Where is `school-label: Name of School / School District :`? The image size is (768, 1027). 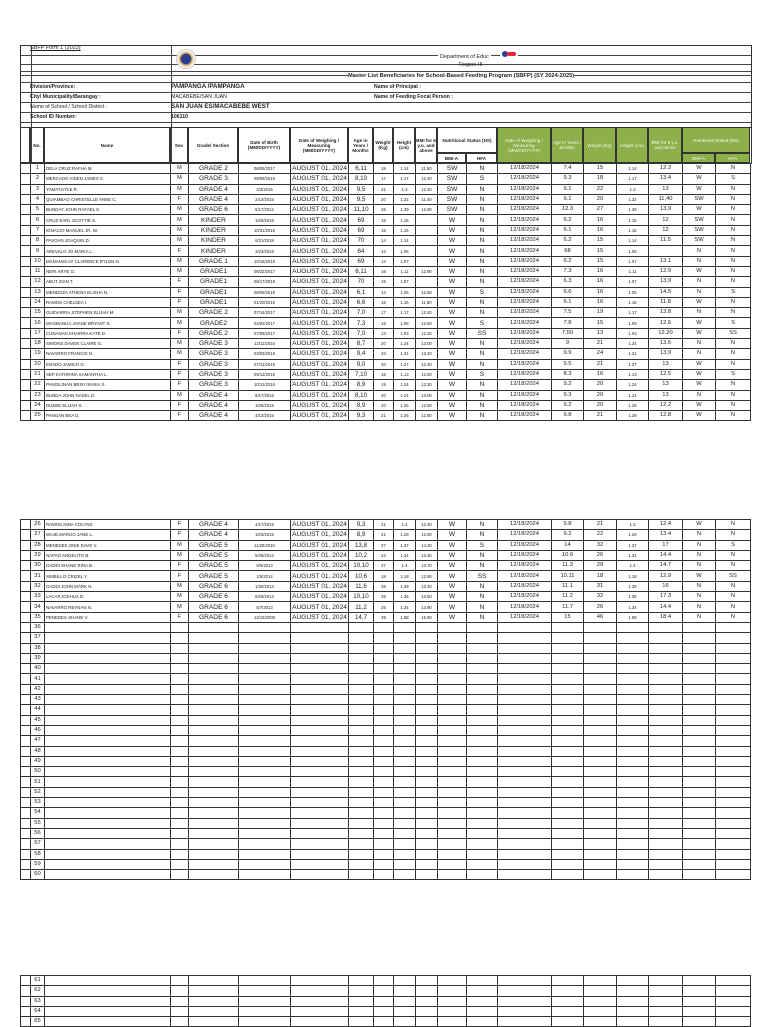
school-label: Name of School / School District : is located at coordinates (69, 107).